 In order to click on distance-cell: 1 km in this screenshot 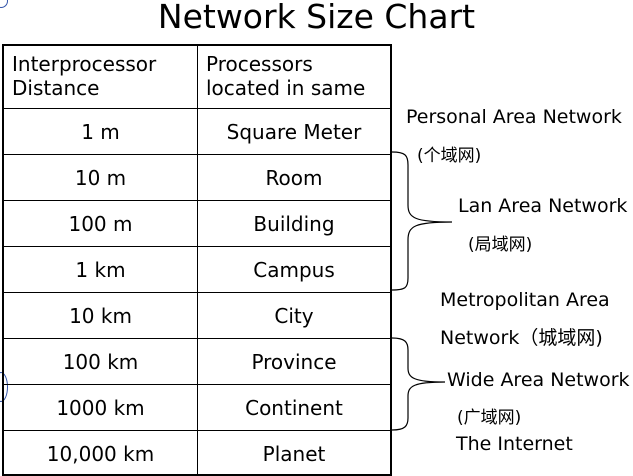, I will do `click(101, 269)`.